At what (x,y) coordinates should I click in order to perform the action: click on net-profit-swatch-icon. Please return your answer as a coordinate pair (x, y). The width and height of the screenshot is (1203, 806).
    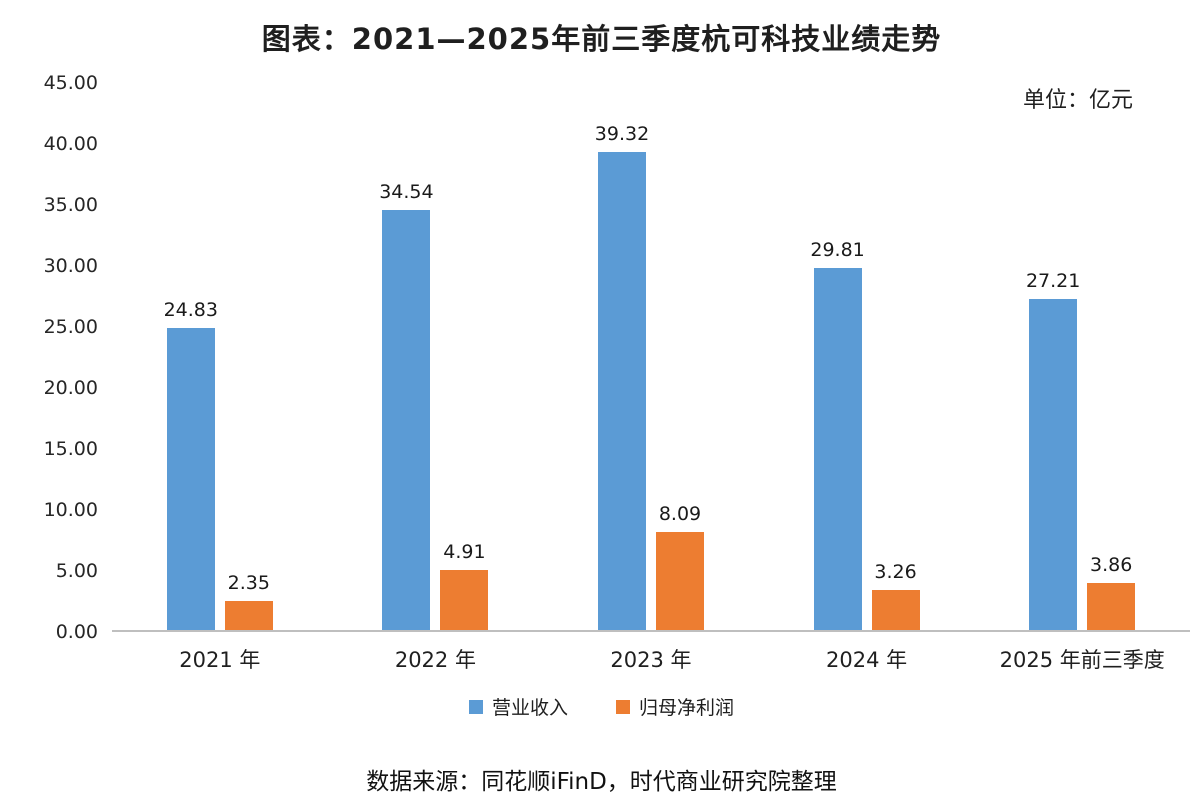
    Looking at the image, I should click on (623, 706).